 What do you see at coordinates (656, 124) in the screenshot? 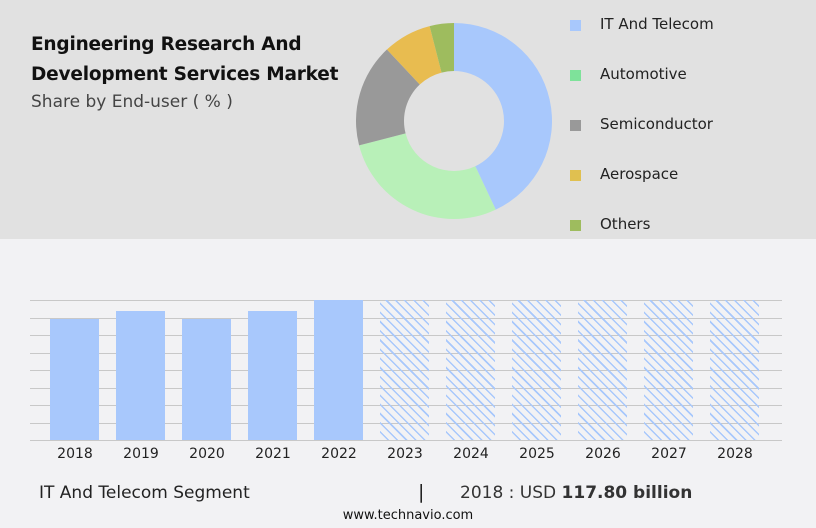
I see `legend-label: Semiconductor` at bounding box center [656, 124].